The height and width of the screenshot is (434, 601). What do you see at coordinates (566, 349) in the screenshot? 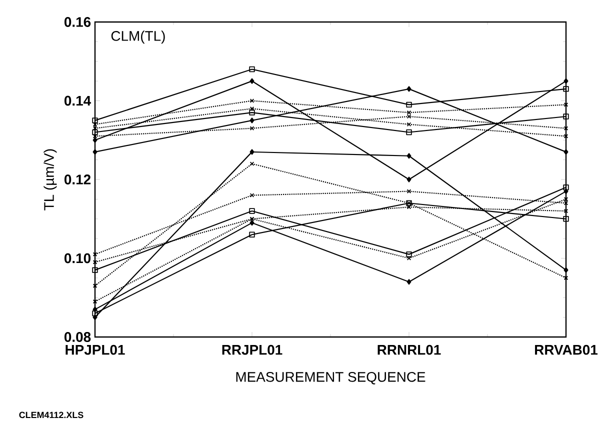
I see `x-tick-label: RRVAB01` at bounding box center [566, 349].